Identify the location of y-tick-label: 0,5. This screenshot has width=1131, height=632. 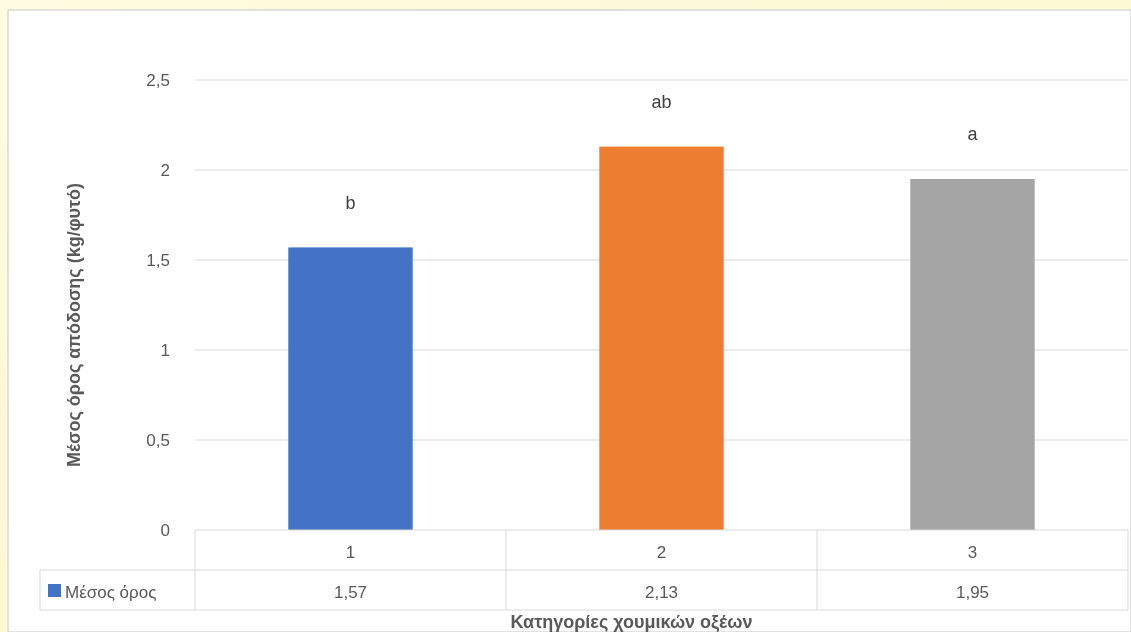
(158, 440).